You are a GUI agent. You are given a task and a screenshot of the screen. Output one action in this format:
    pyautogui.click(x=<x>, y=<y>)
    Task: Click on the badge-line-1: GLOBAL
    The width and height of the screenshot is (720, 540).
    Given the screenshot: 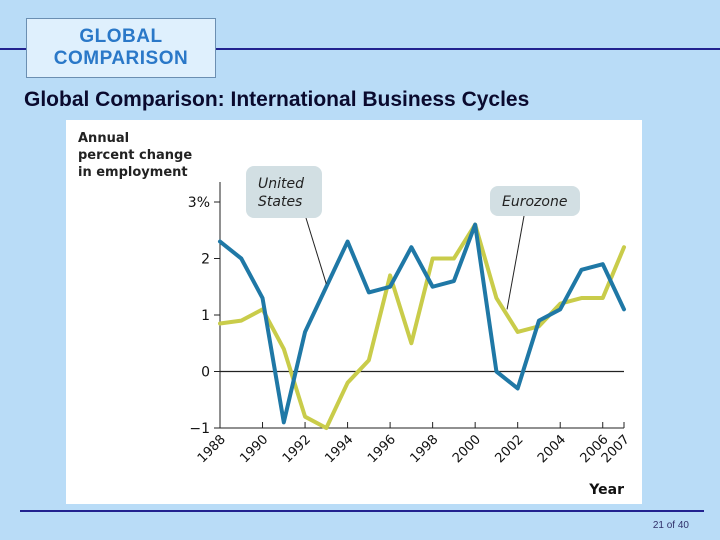 What is the action you would take?
    pyautogui.click(x=121, y=36)
    